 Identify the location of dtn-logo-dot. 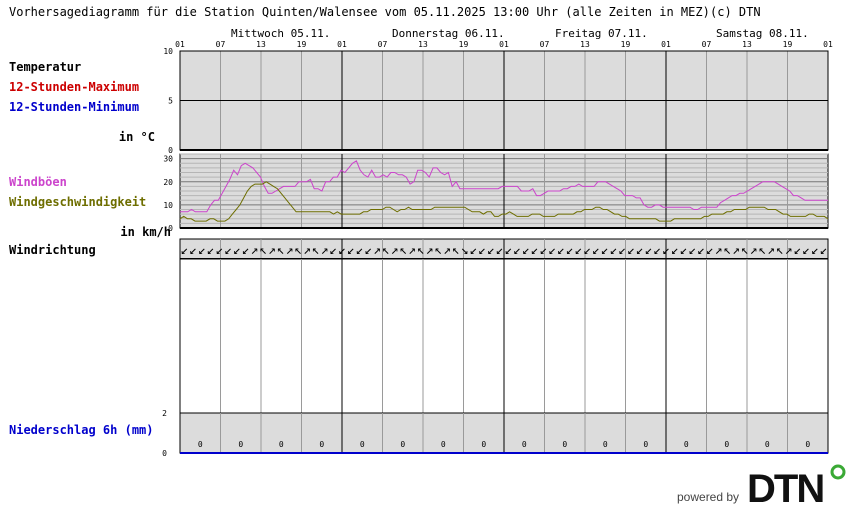
(838, 472).